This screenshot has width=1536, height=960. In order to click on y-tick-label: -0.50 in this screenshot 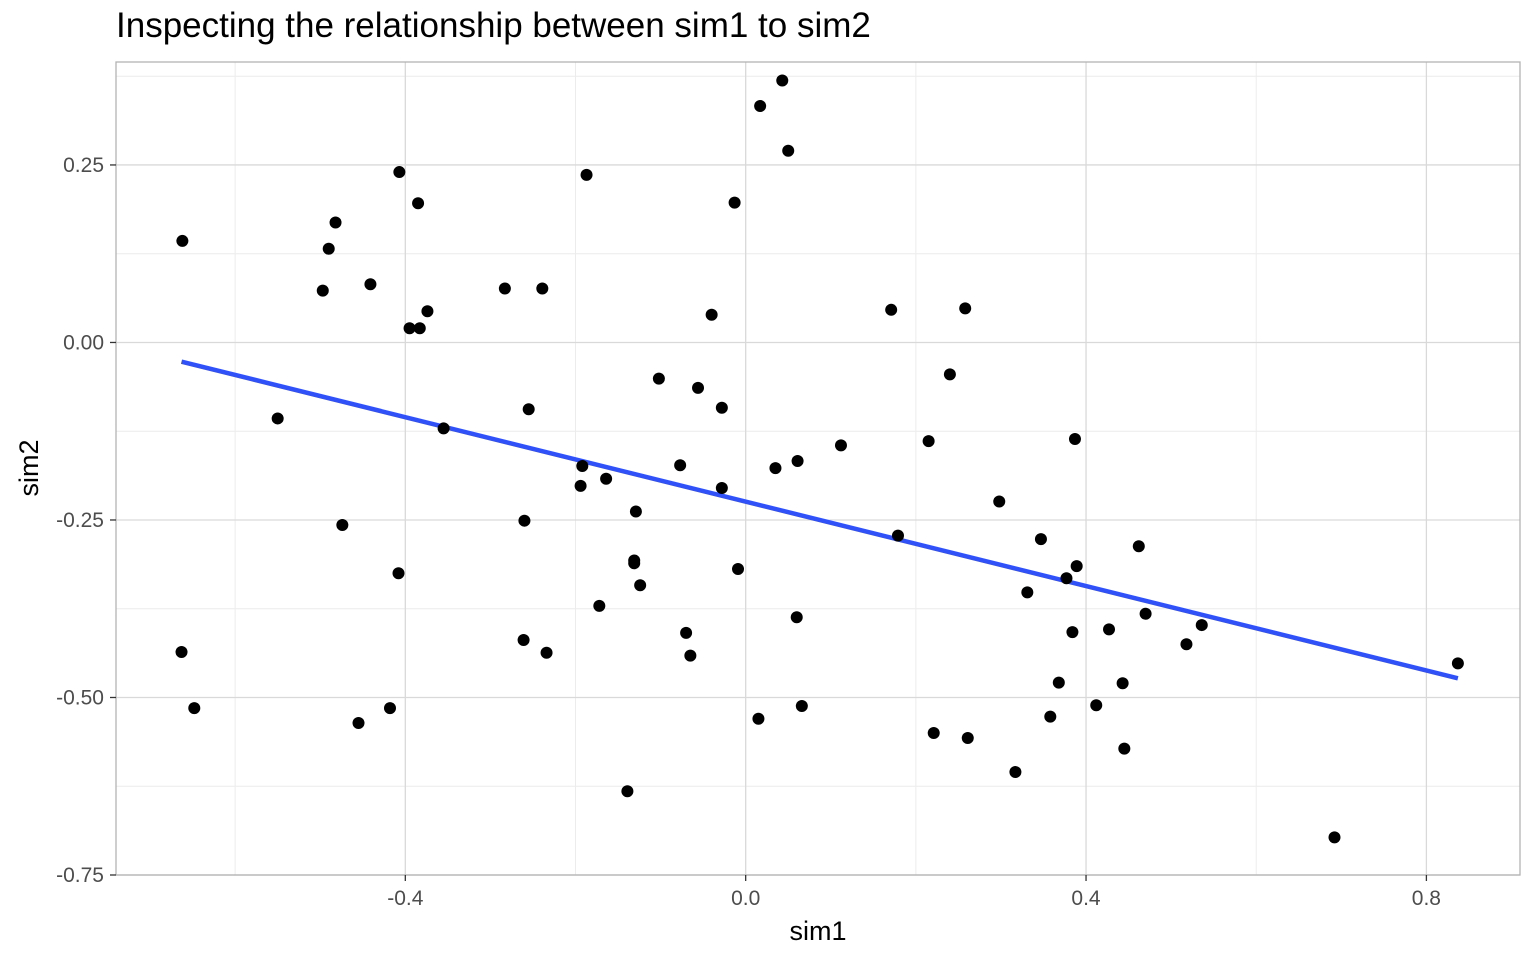, I will do `click(80, 697)`.